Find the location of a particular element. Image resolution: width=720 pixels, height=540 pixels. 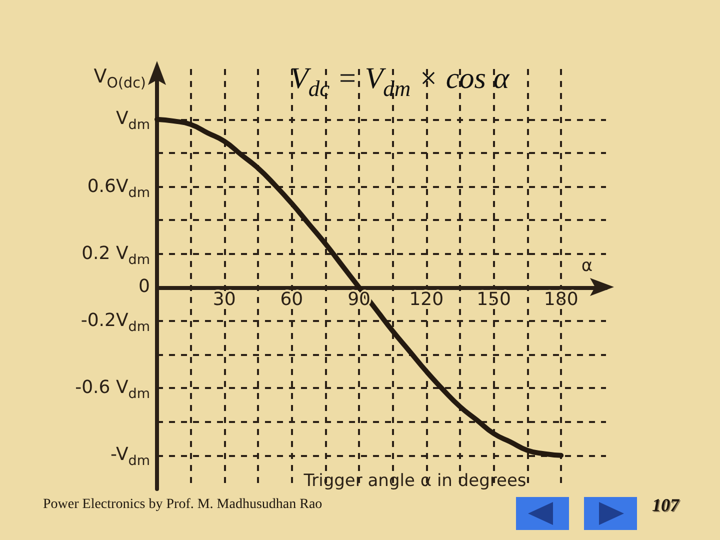

x-tick-label: 180 is located at coordinates (561, 299).